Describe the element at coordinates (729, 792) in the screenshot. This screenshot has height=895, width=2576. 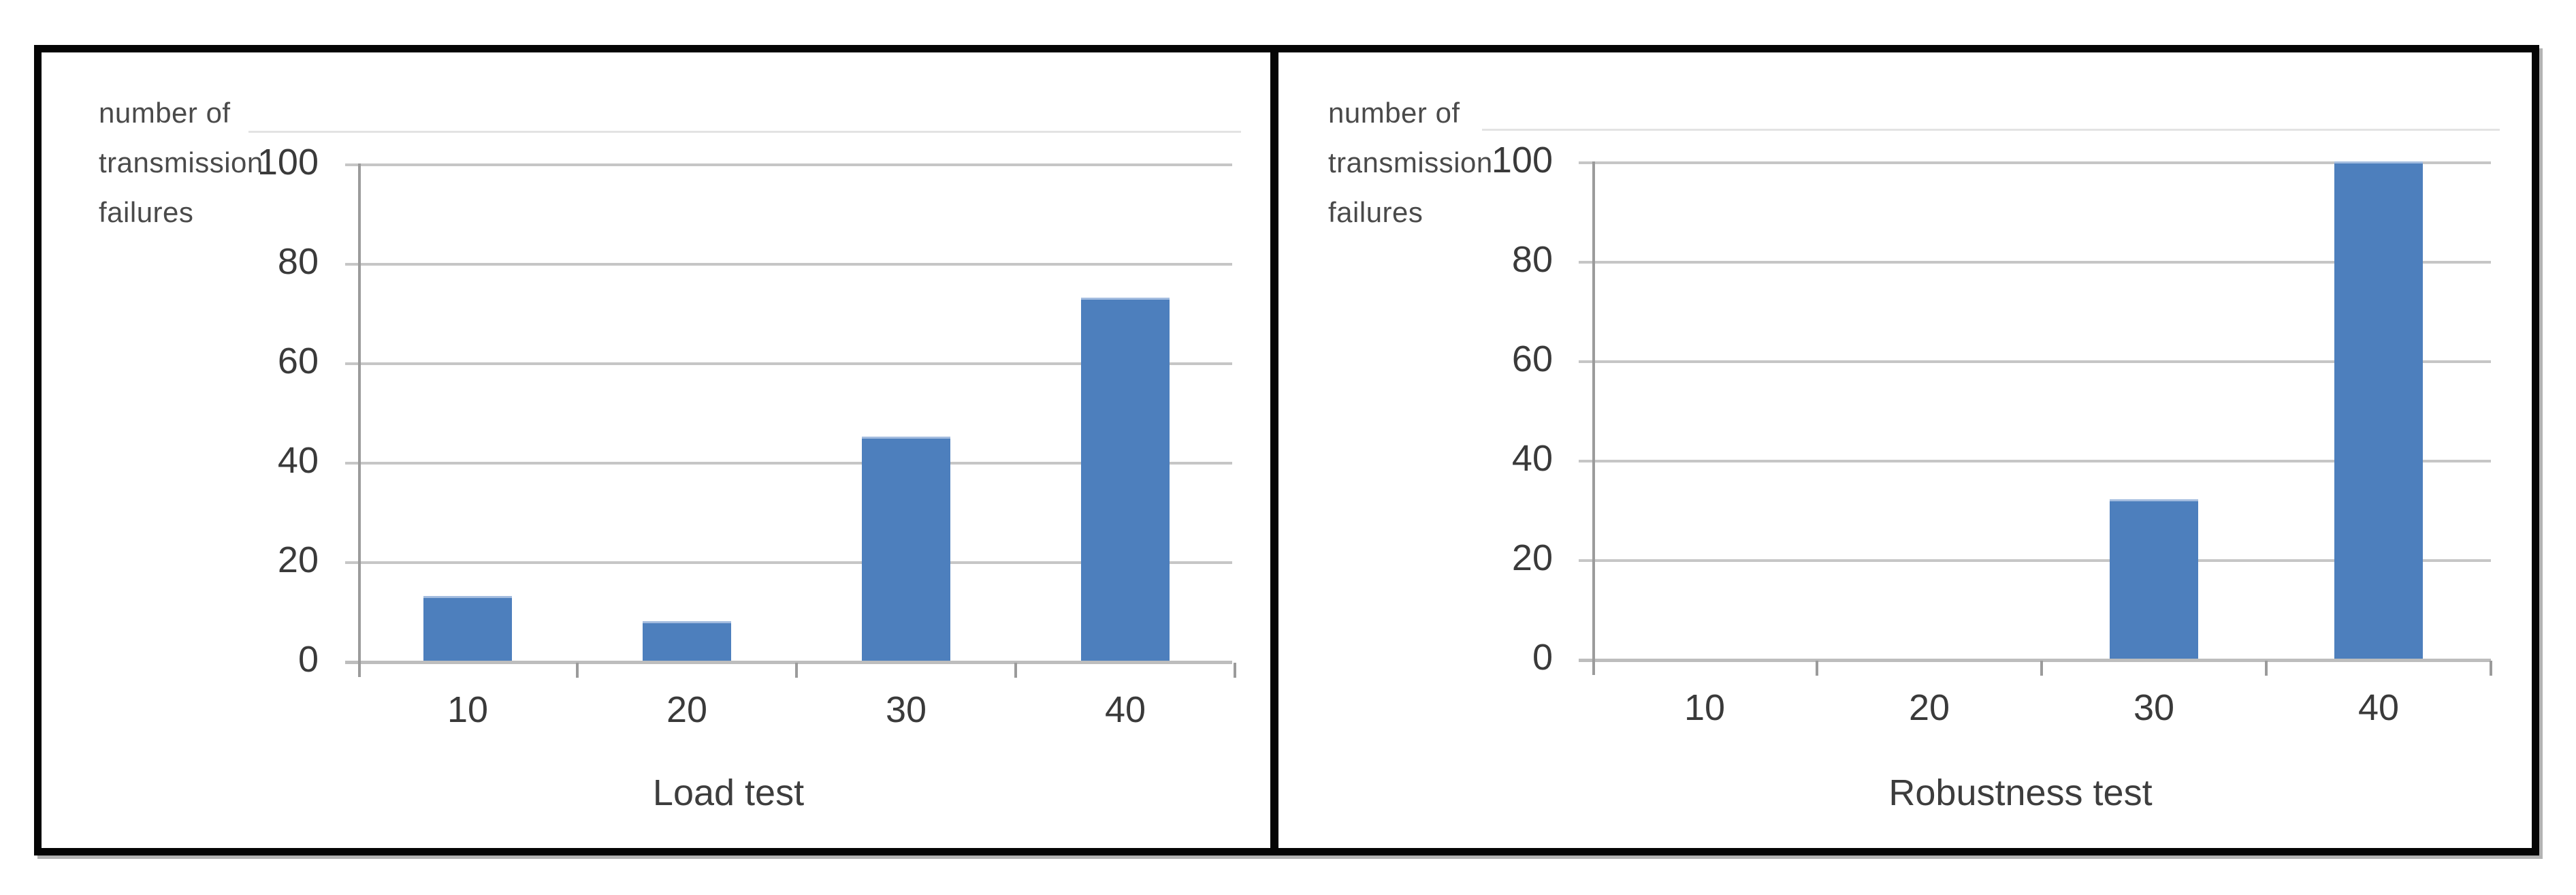
I see `x-axis-title: Load test` at that location.